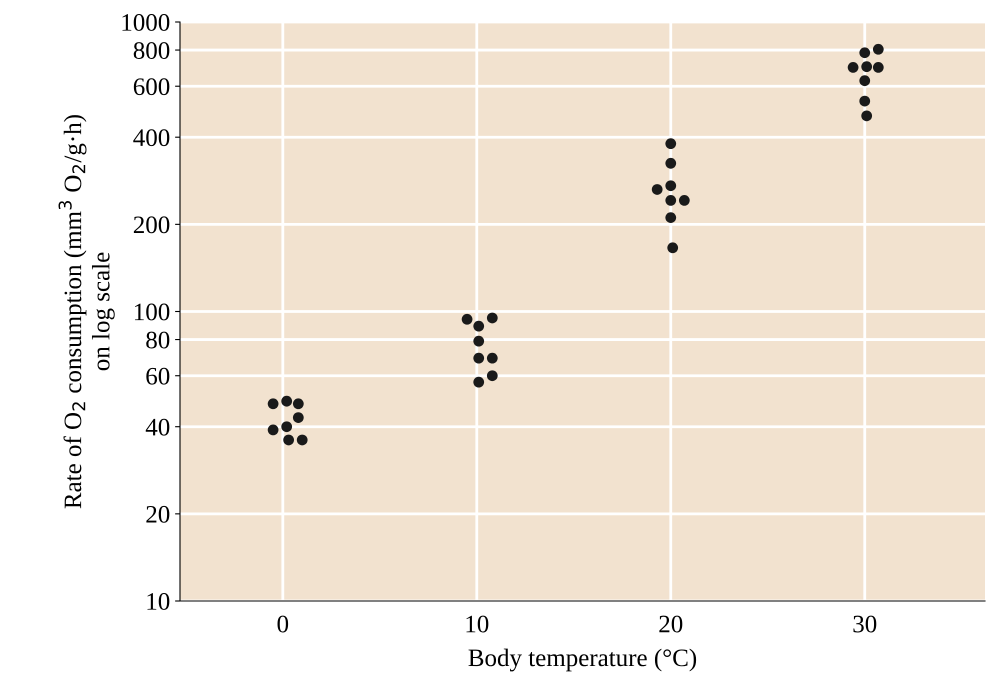 The image size is (988, 690). I want to click on x-tick-label: 10, so click(477, 624).